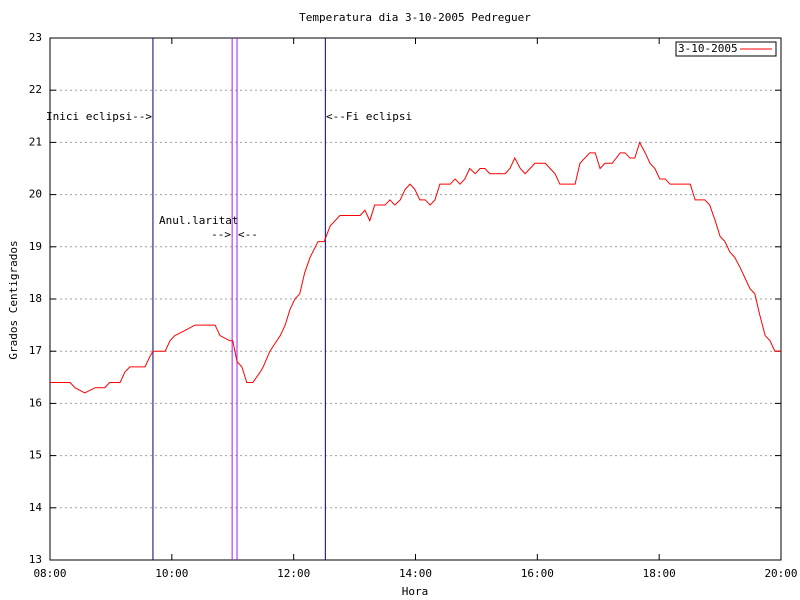  Describe the element at coordinates (780, 573) in the screenshot. I see `x-tick-label: 20:00` at that location.